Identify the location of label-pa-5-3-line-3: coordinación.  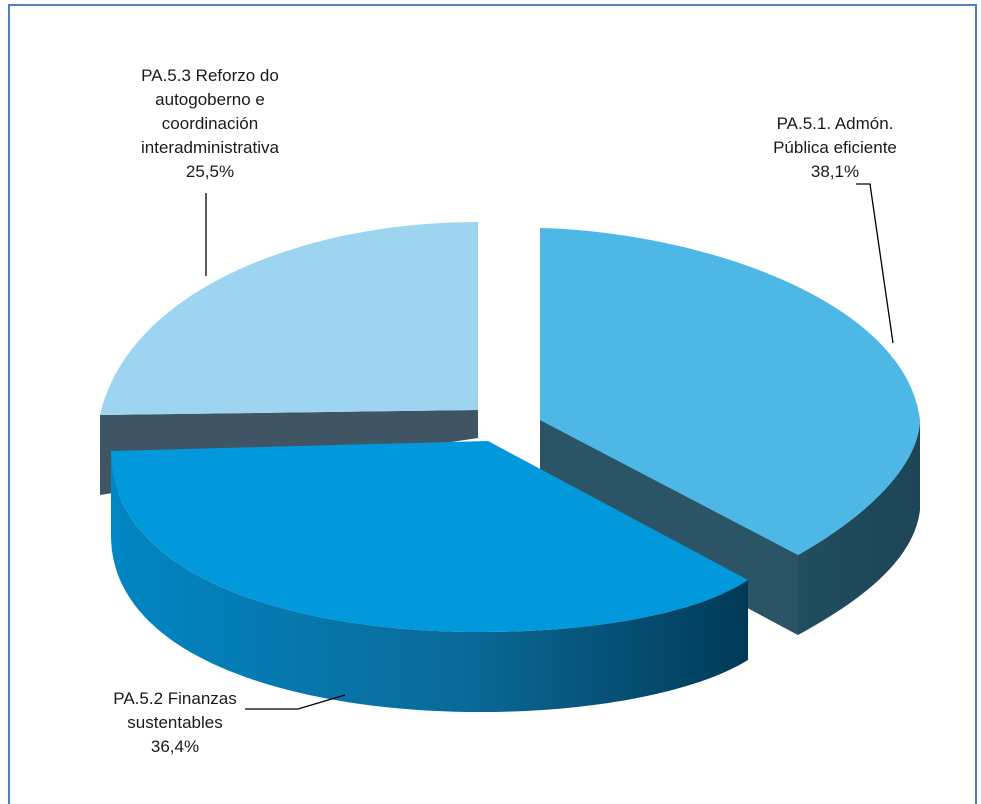
(210, 123).